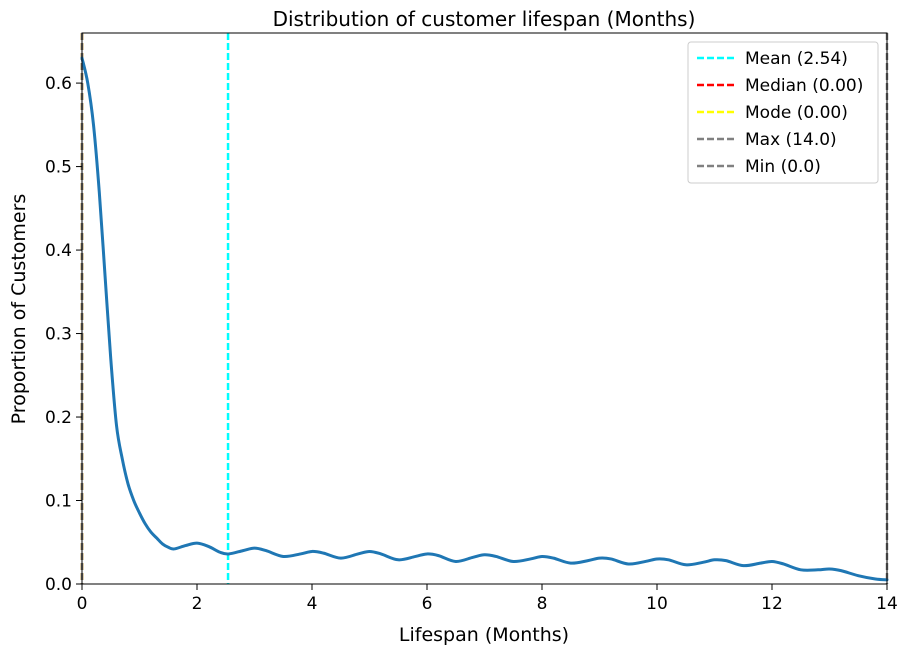 Image resolution: width=907 pixels, height=658 pixels. What do you see at coordinates (484, 635) in the screenshot?
I see `x-axis-label: Lifespan (Months)` at bounding box center [484, 635].